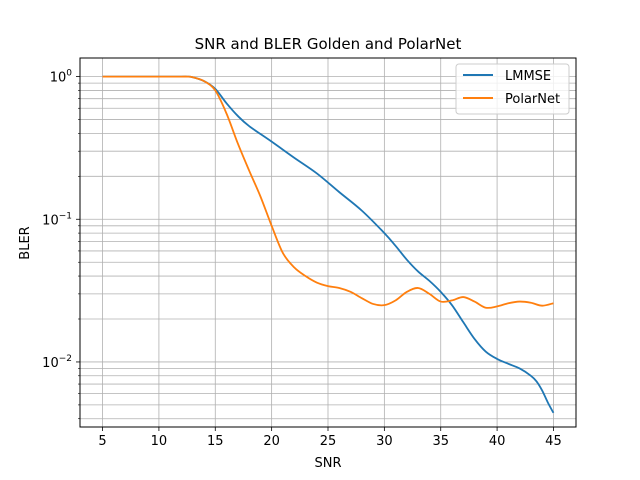 The width and height of the screenshot is (640, 480). I want to click on x-tick-label: 5, so click(102, 441).